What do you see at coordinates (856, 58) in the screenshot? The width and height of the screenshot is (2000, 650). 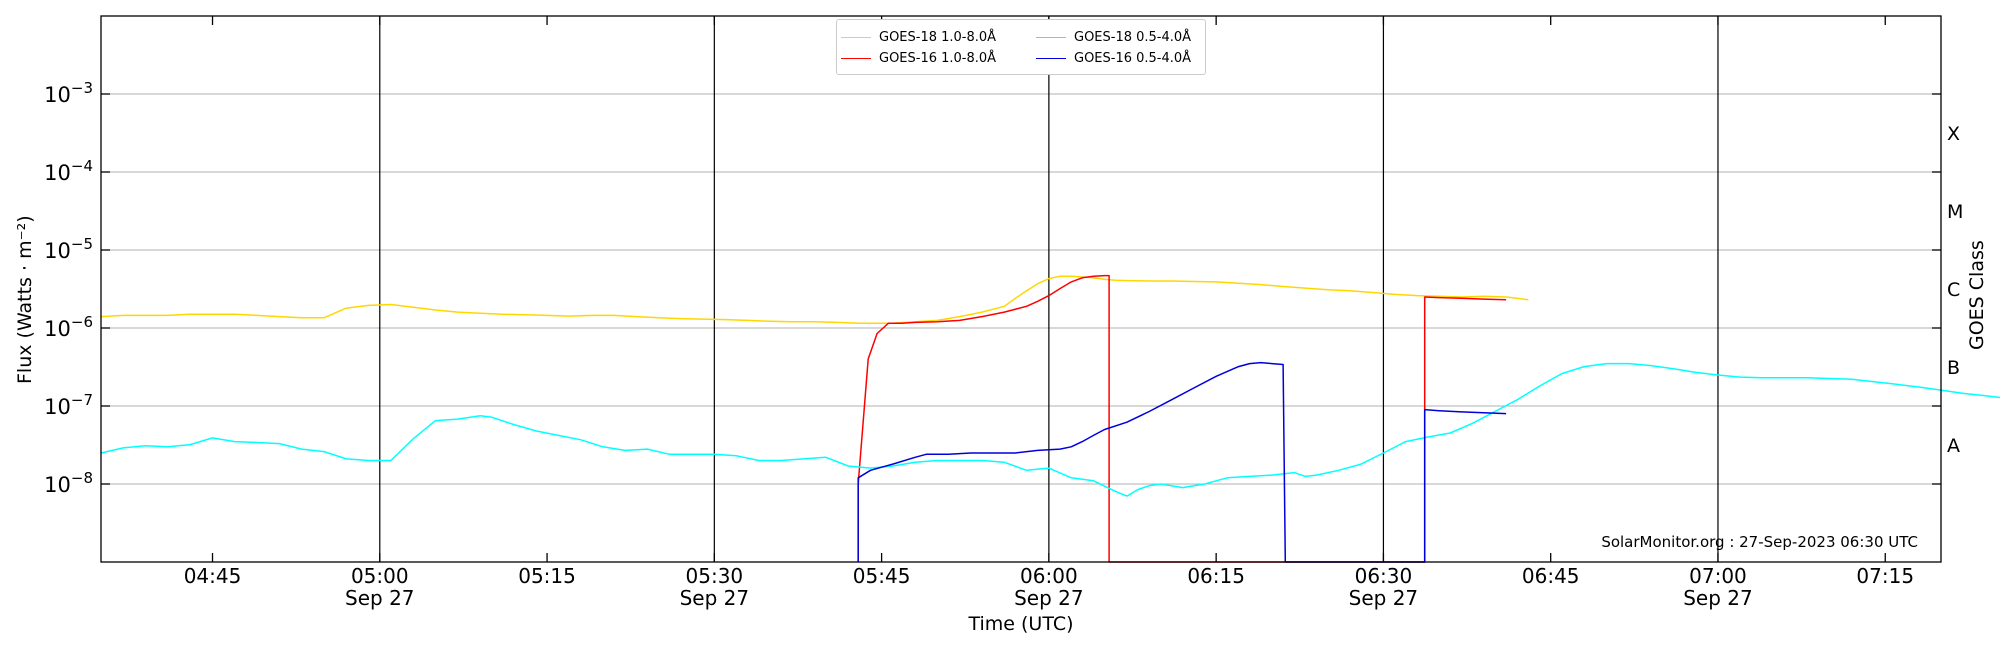 I see `legend-swatch-goes16-long` at bounding box center [856, 58].